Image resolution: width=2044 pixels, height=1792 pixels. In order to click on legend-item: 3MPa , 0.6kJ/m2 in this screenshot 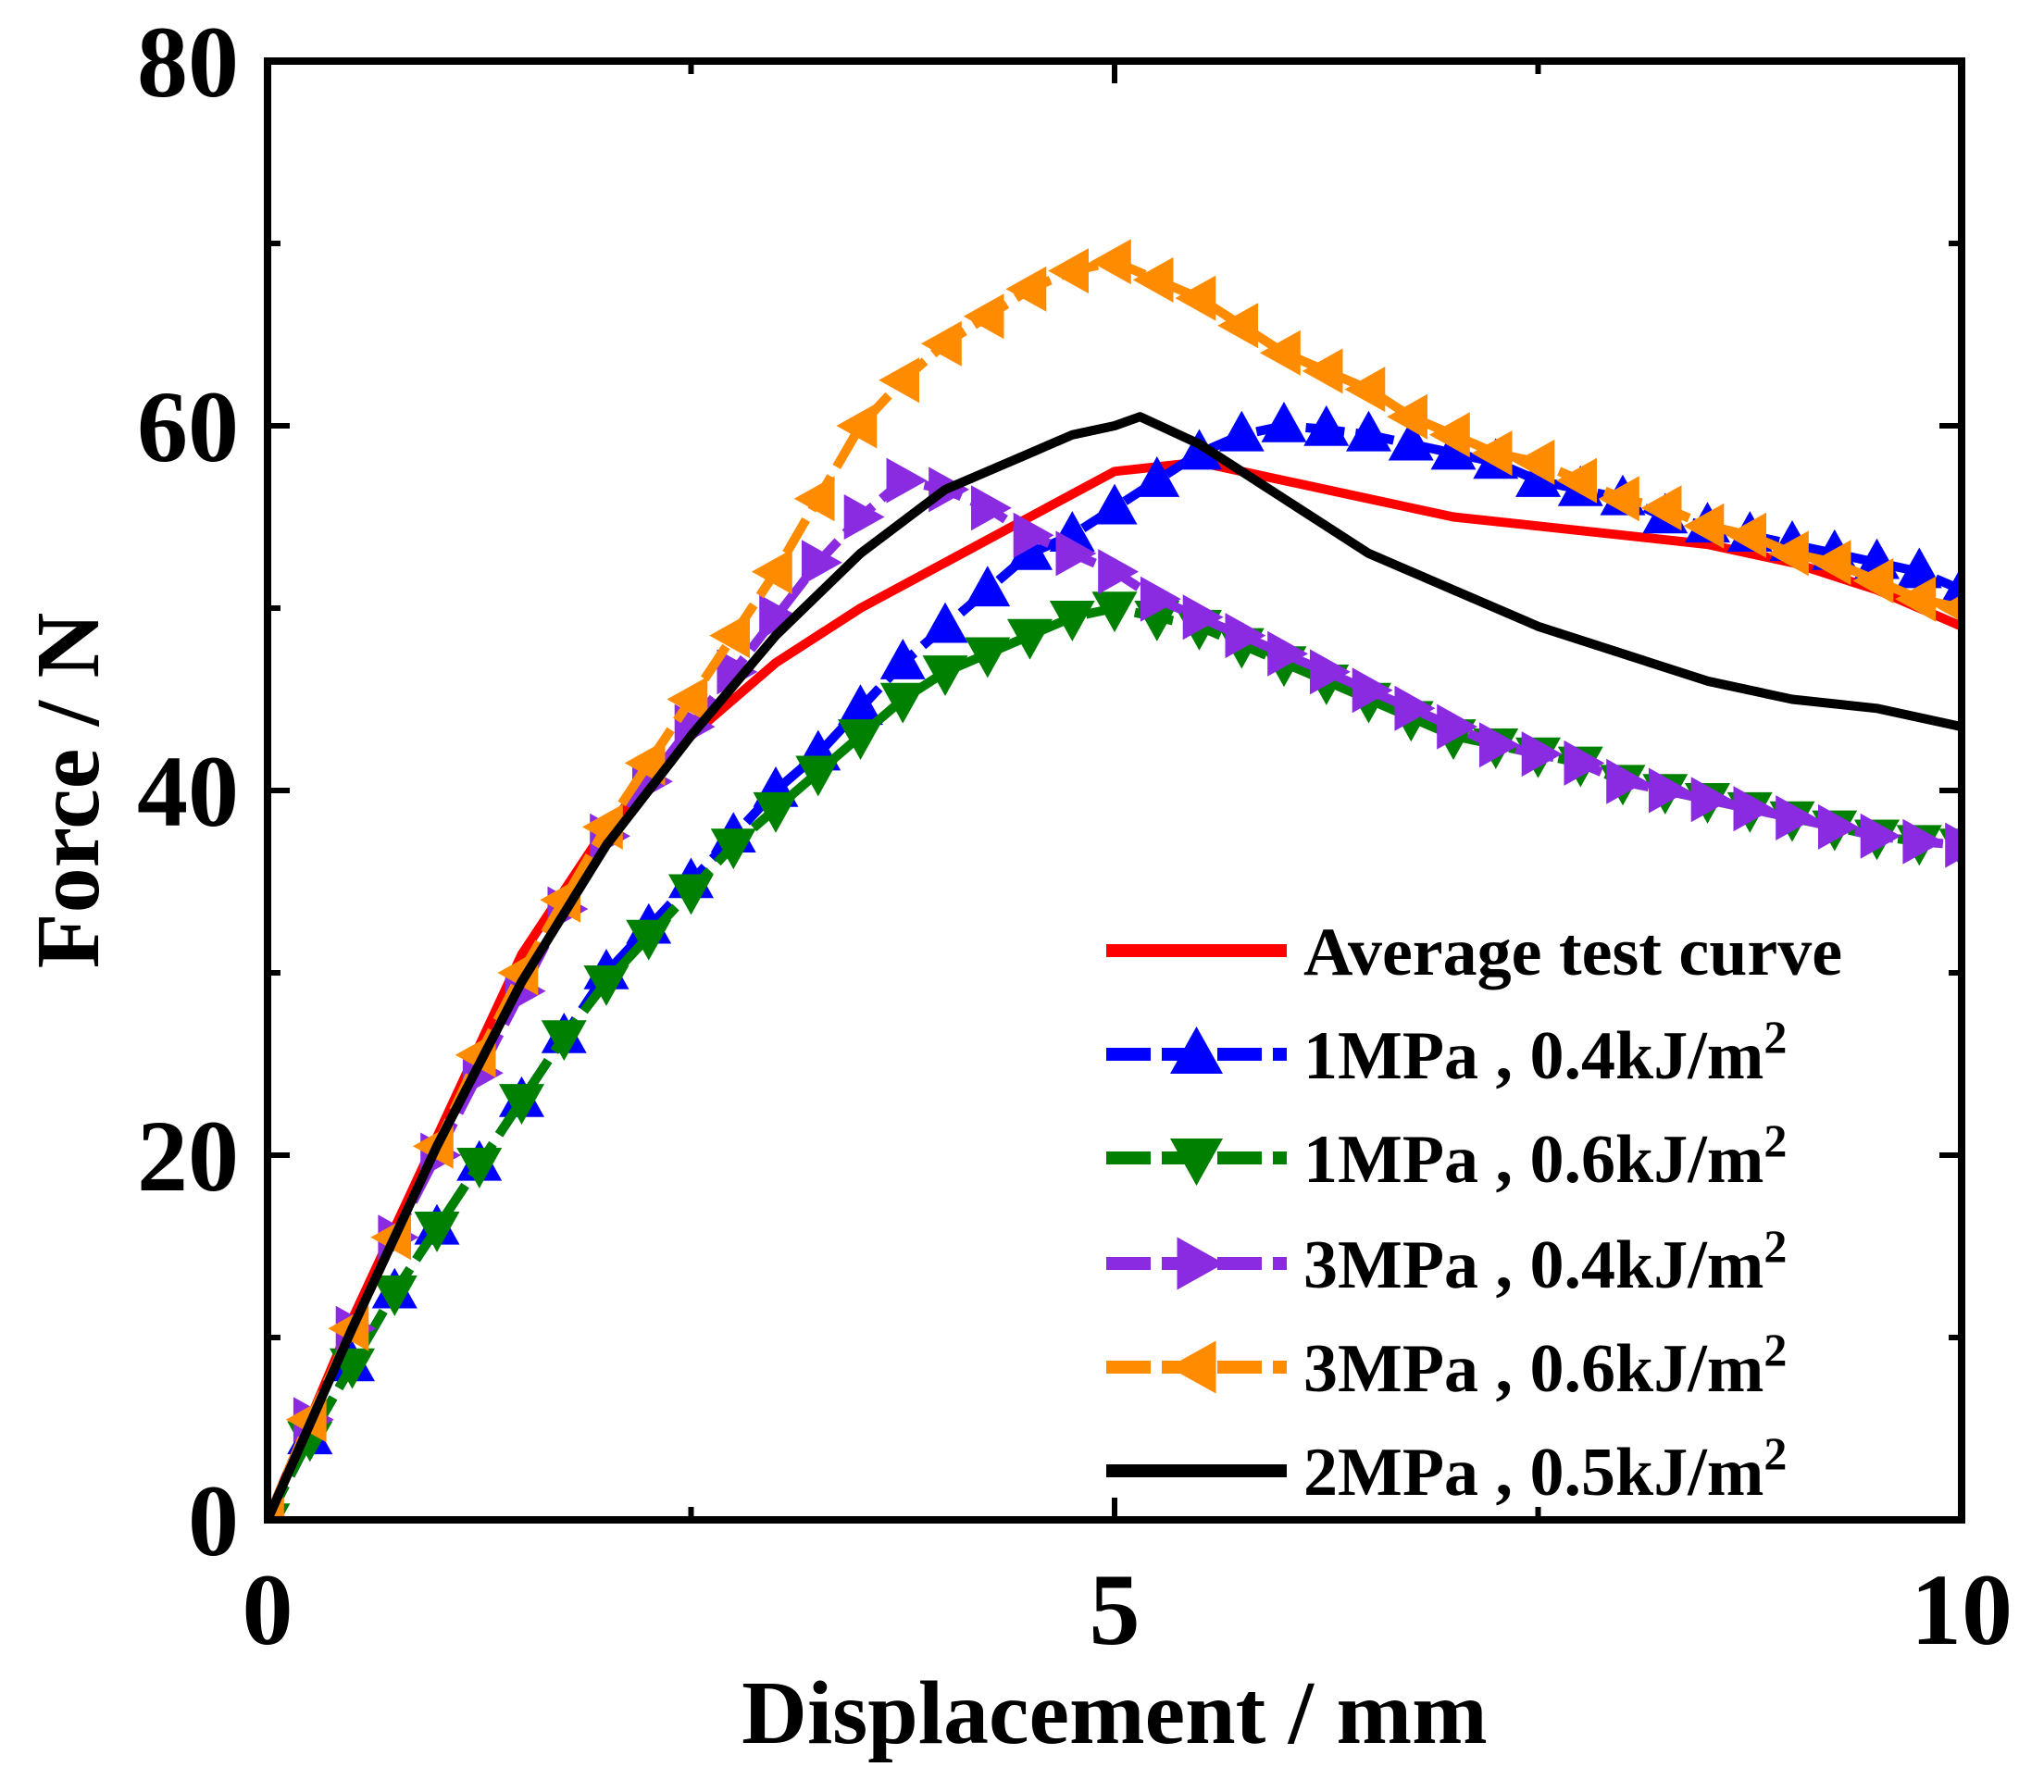, I will do `click(1446, 1365)`.